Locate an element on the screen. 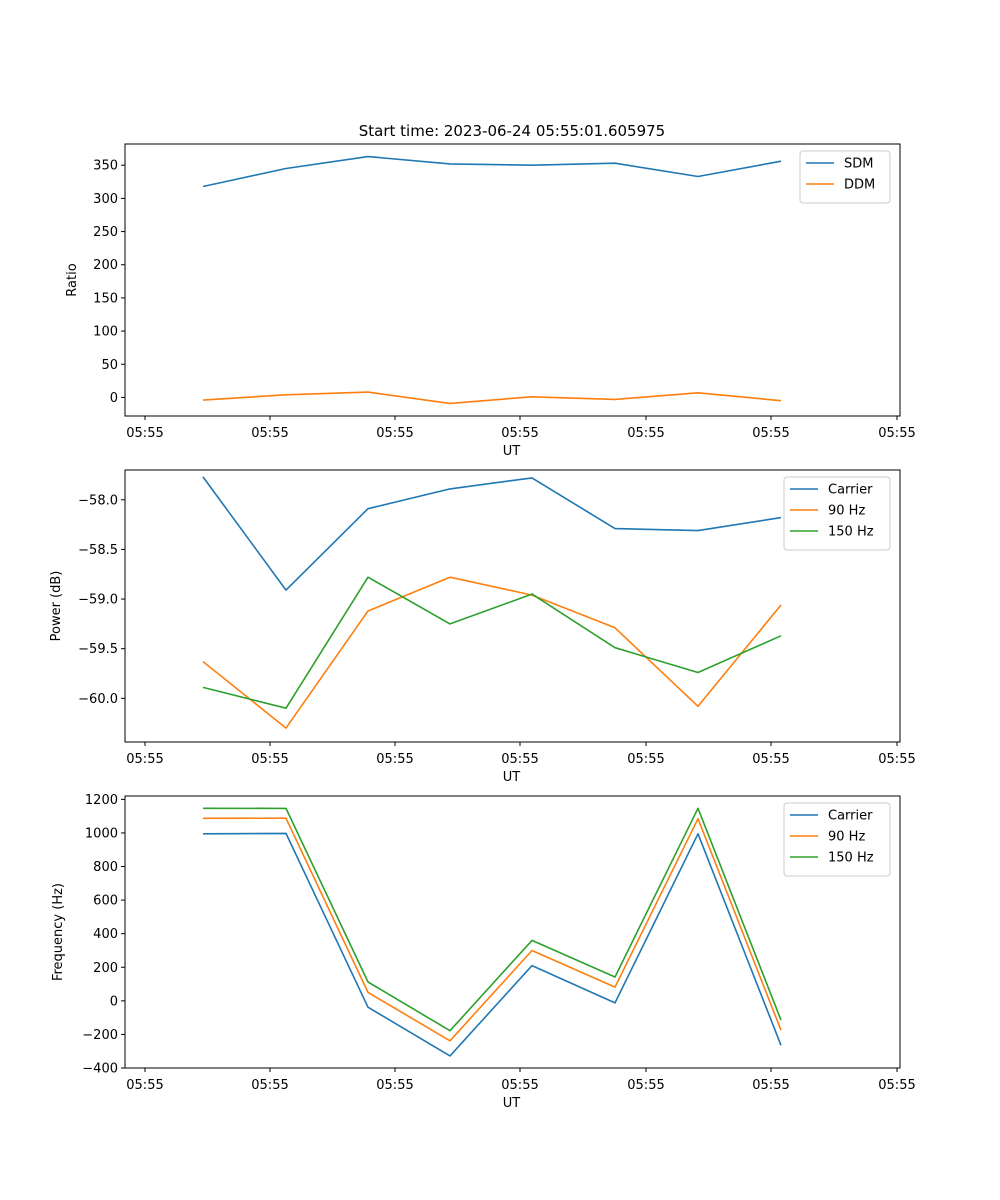  y-axis-label: Frequency (Hz) is located at coordinates (58, 932).